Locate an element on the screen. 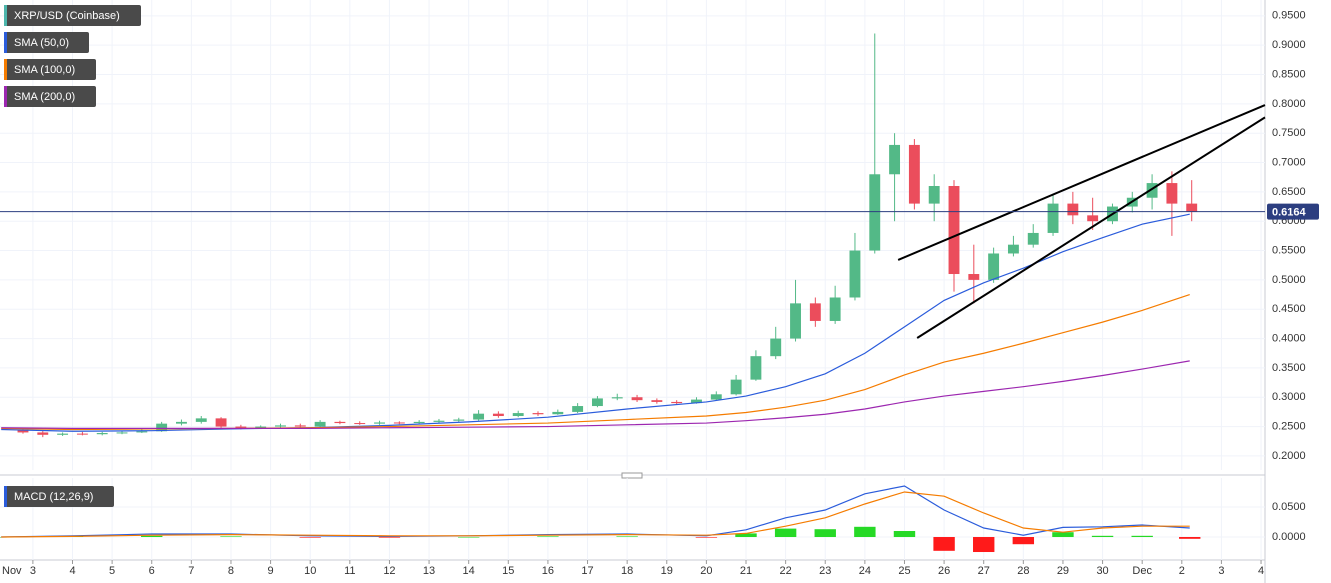 The height and width of the screenshot is (583, 1331). legend-label: SMA (200,0) is located at coordinates (44, 97).